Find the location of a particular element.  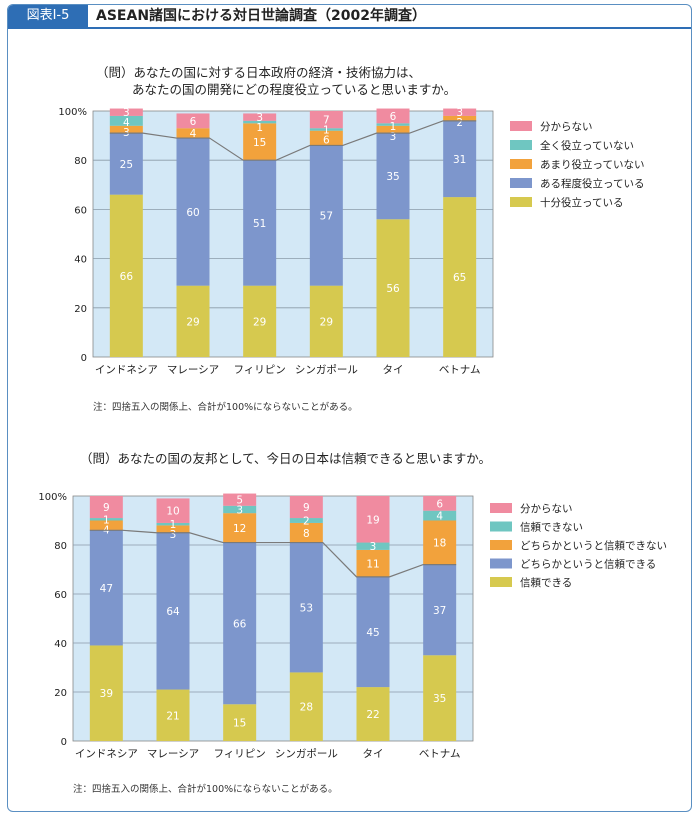

chart1-data-label: 1 is located at coordinates (393, 127).